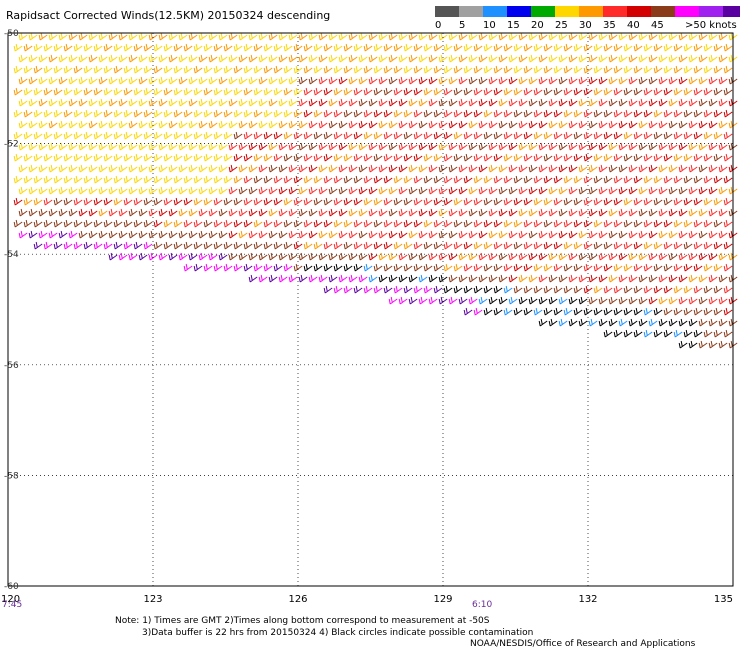  Describe the element at coordinates (438, 25) in the screenshot. I see `legend-label: 0` at that location.